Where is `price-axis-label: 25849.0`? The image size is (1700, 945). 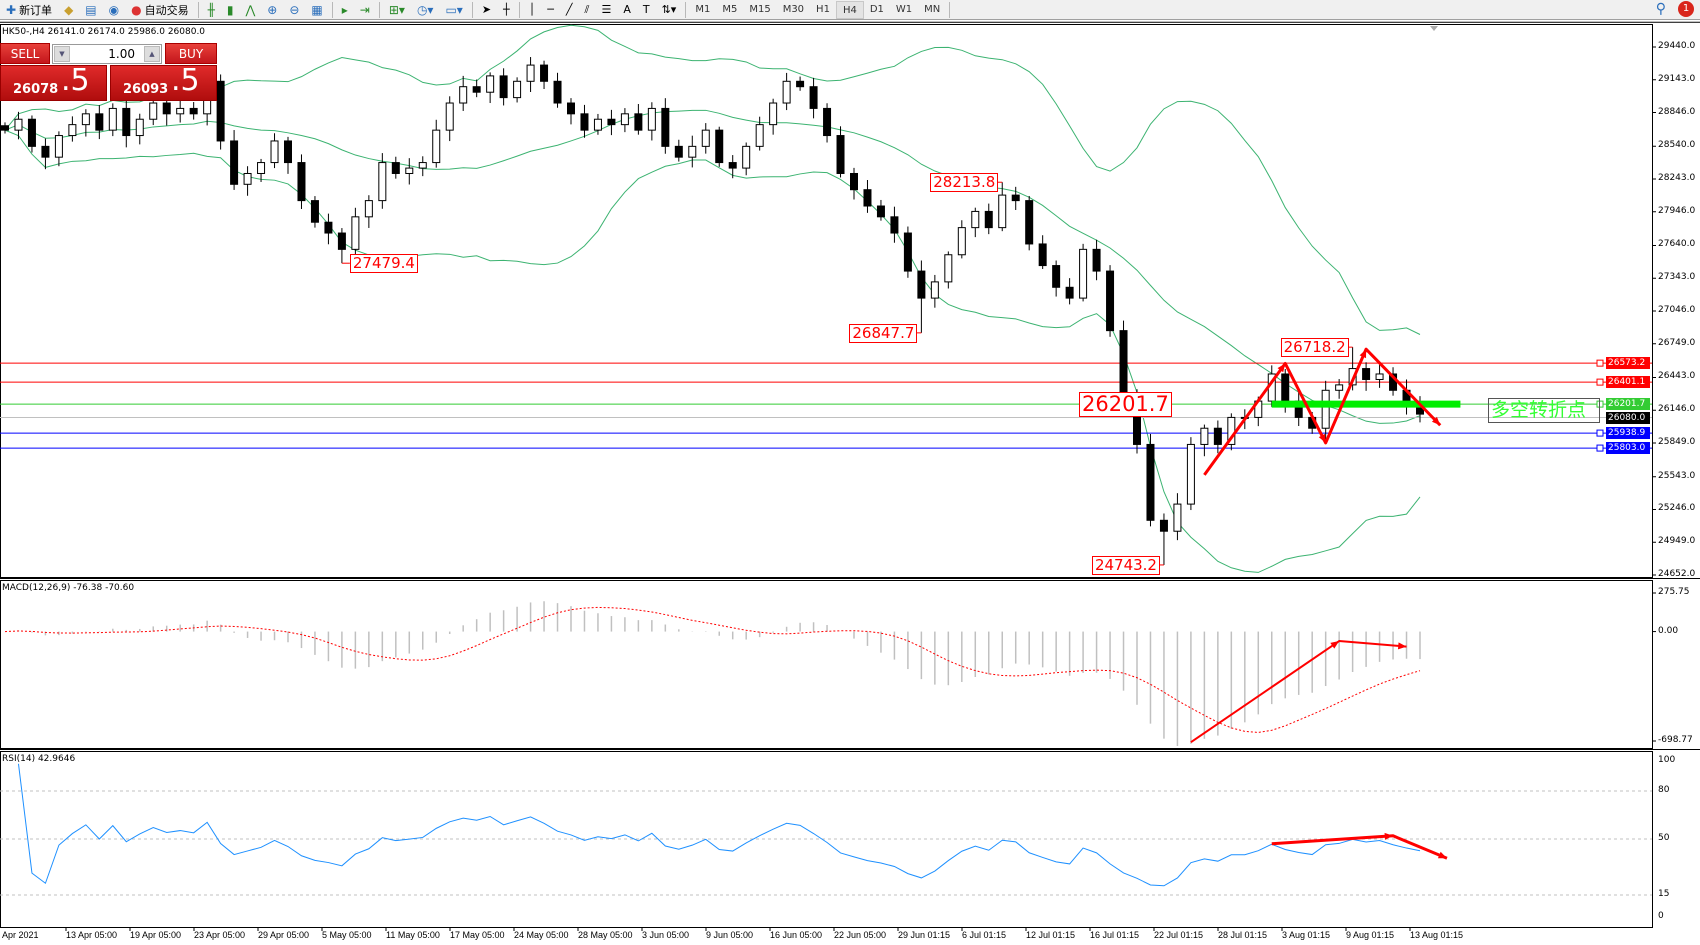
price-axis-label: 25849.0 is located at coordinates (1677, 442).